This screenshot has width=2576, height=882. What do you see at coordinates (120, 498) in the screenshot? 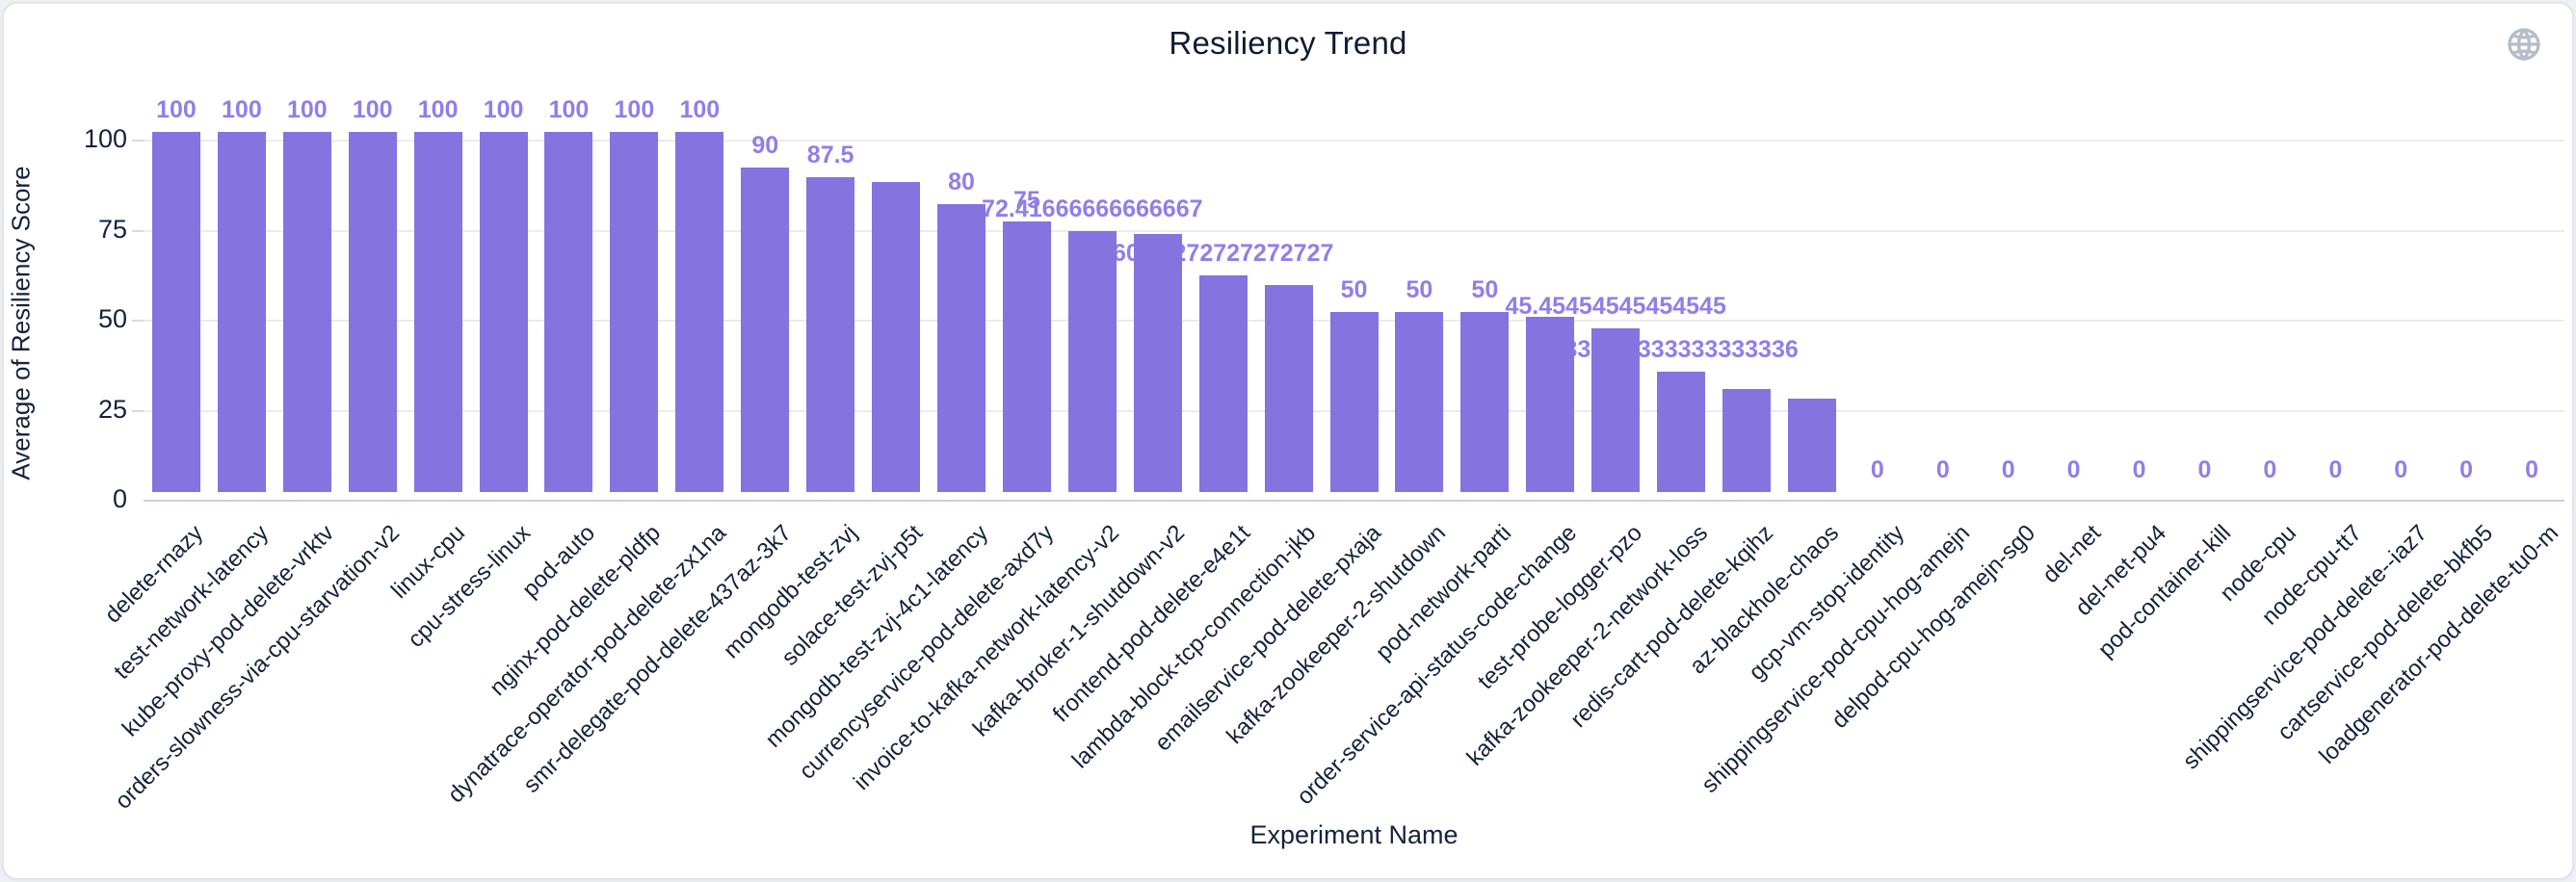
I see `y-tick-label: 0` at bounding box center [120, 498].